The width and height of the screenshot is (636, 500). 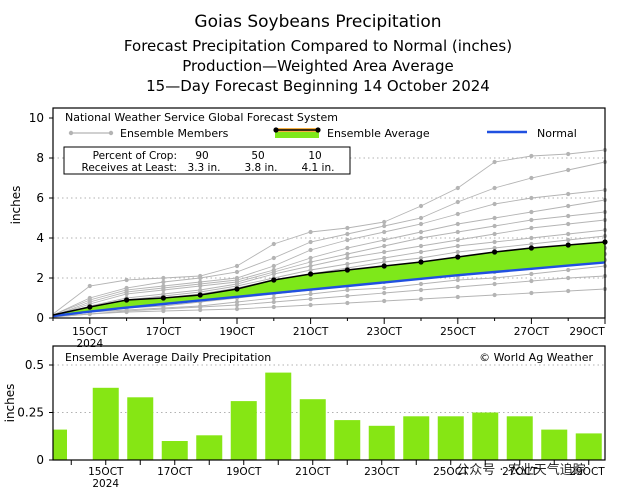 What do you see at coordinates (106, 472) in the screenshot?
I see `bottom-x-tick-label: 15OCT` at bounding box center [106, 472].